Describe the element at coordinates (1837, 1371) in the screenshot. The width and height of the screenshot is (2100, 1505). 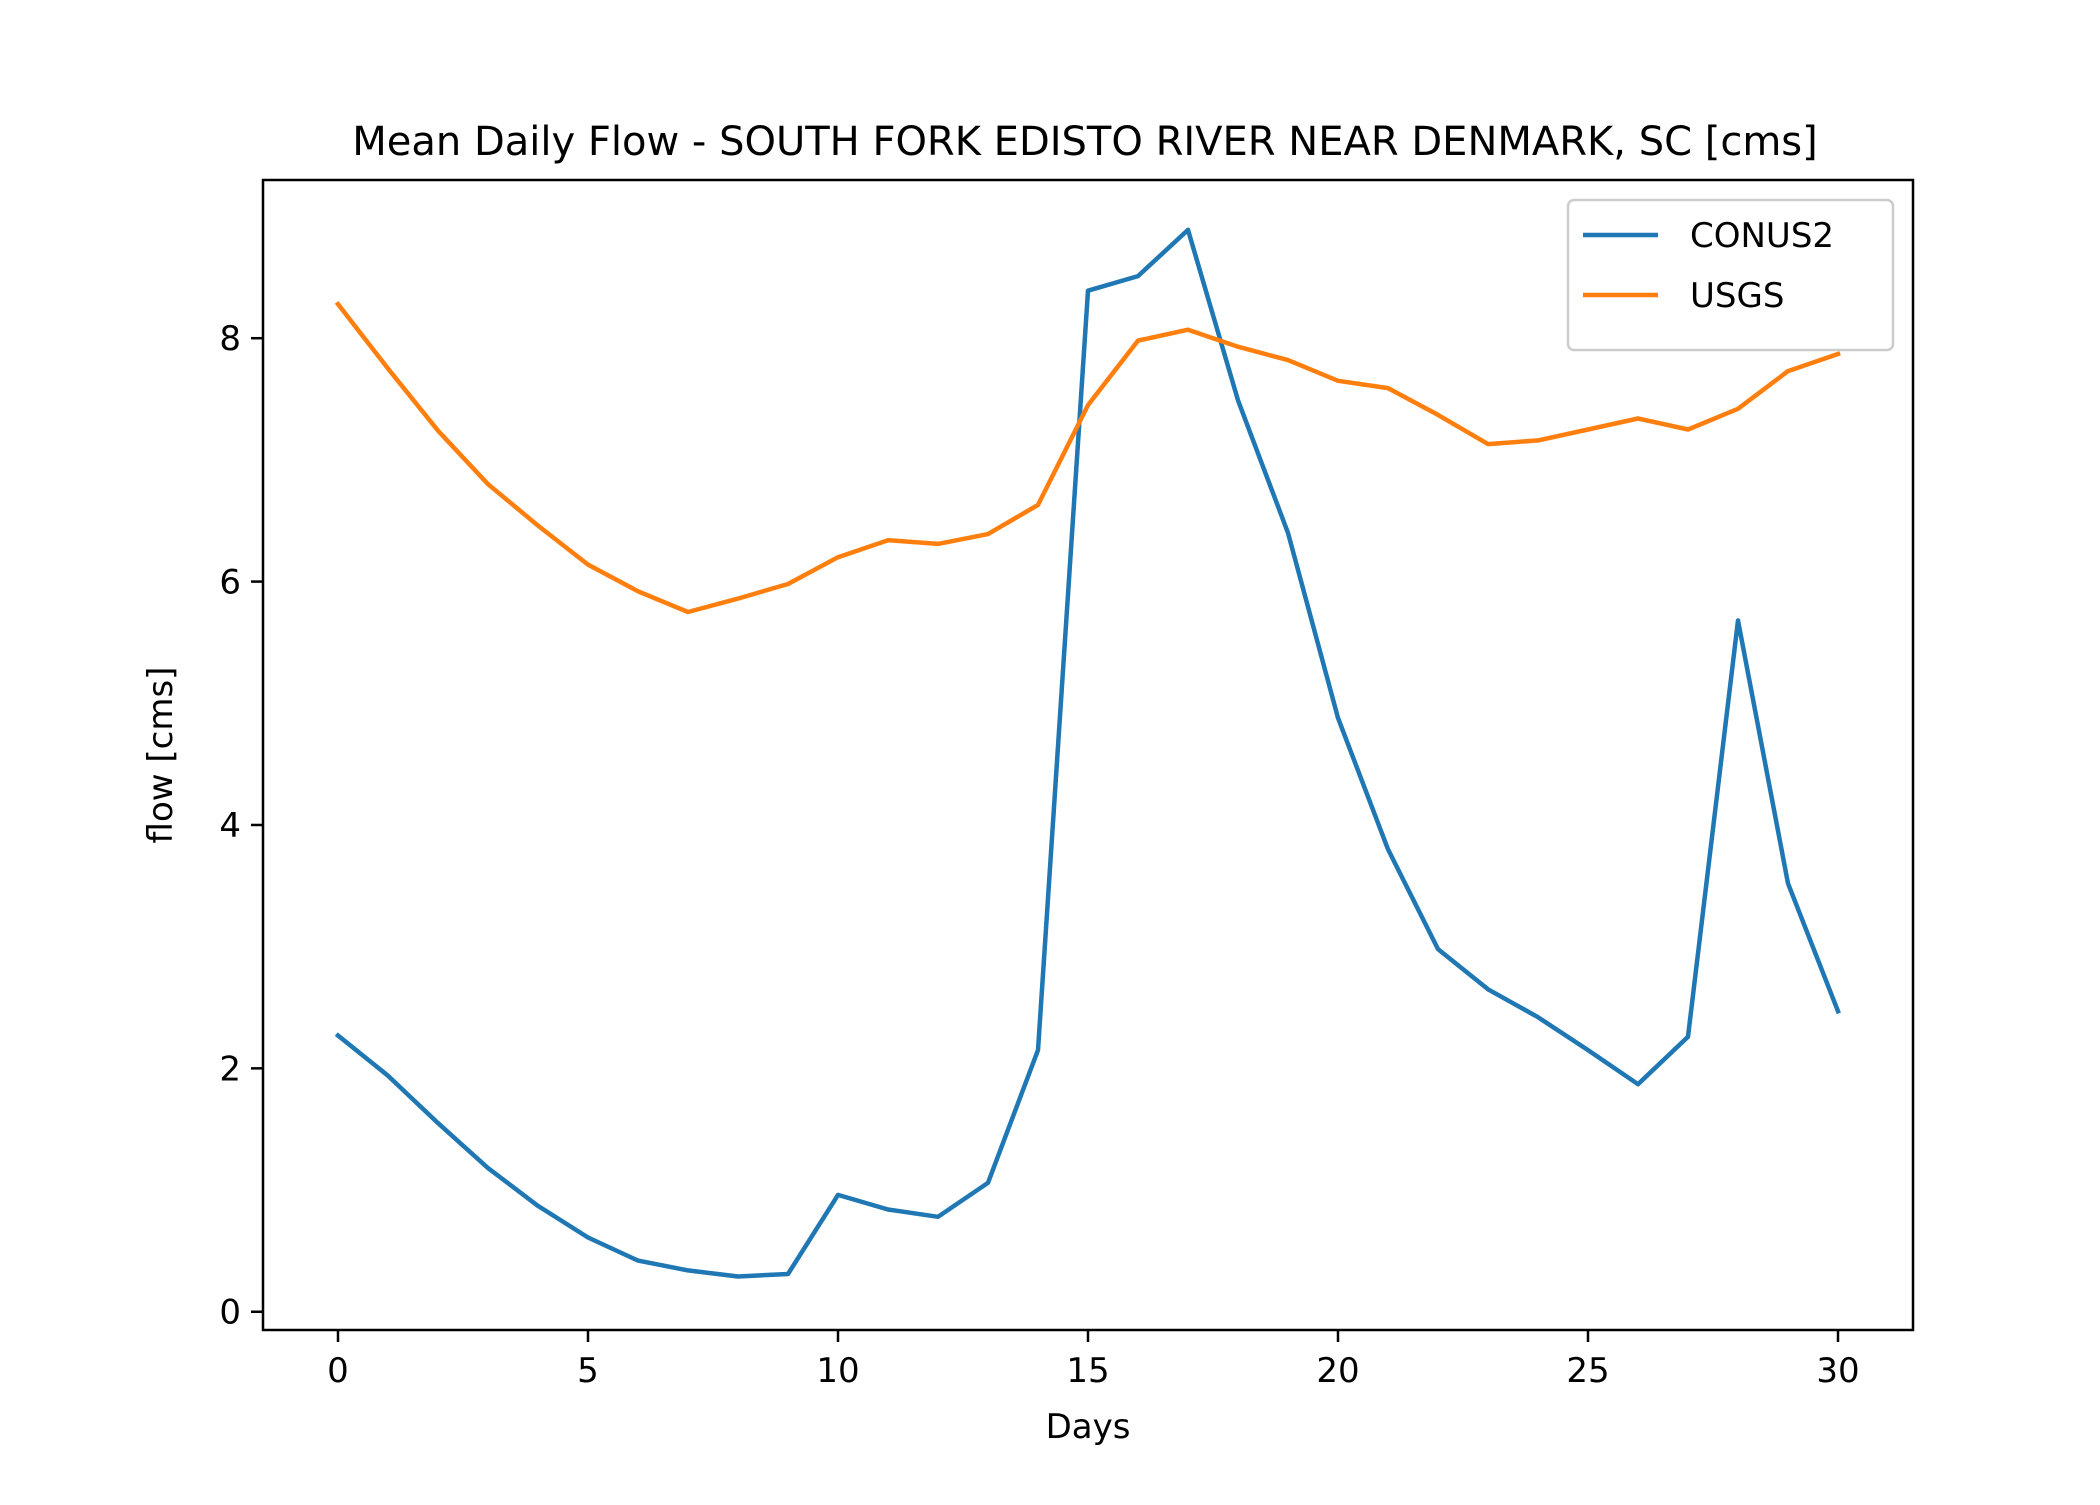
I see `x-tick-label: 30` at that location.